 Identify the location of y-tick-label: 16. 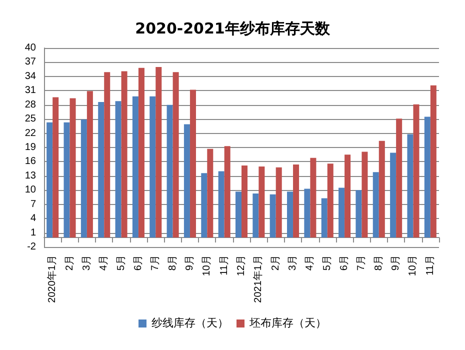
(30, 162).